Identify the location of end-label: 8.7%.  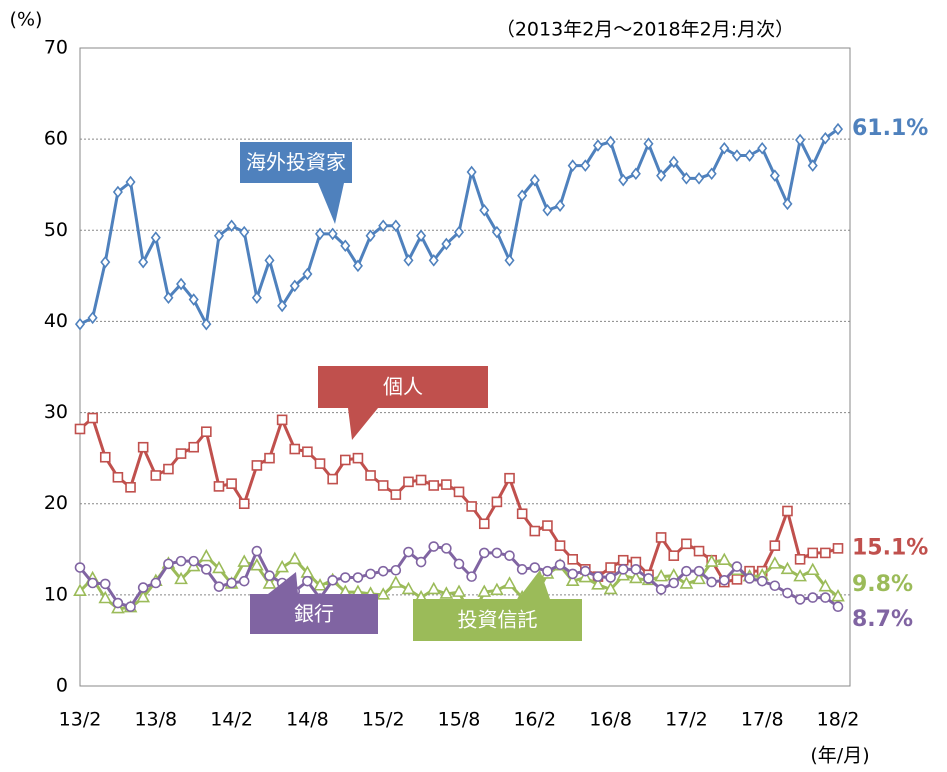
(882, 619).